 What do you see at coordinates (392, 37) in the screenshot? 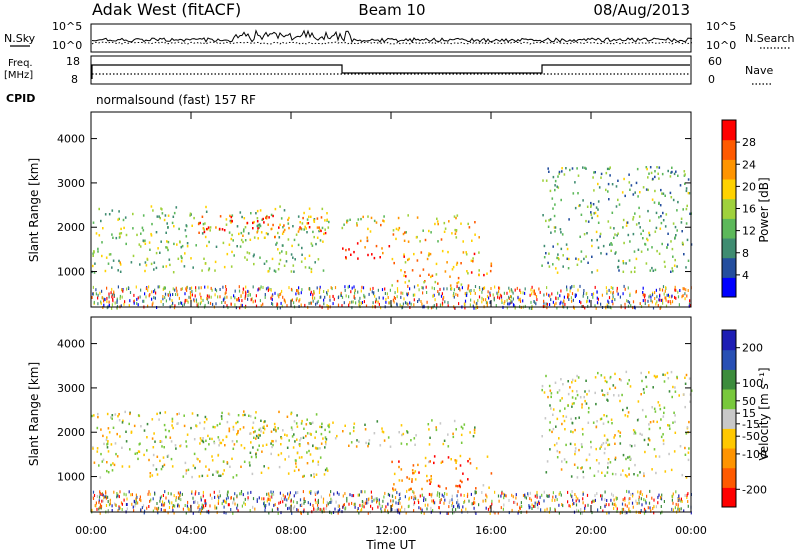
I see `nsky-trace` at bounding box center [392, 37].